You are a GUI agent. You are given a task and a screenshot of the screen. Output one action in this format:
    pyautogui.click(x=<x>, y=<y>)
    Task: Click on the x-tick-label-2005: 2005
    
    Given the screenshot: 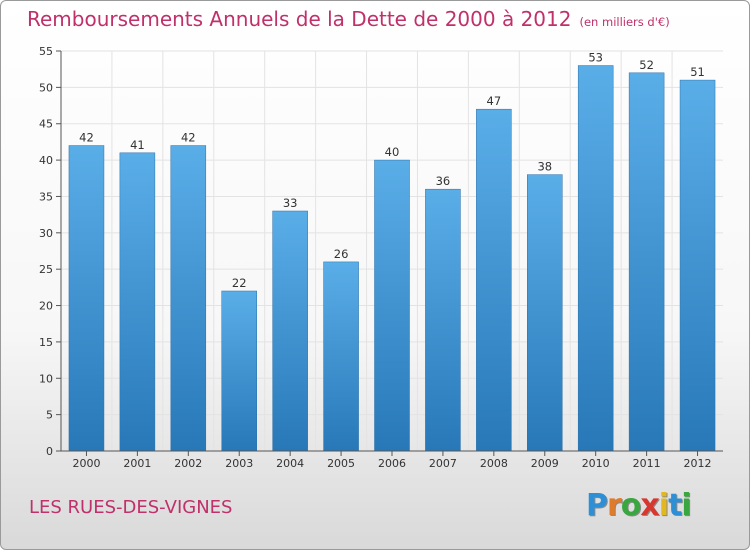 What is the action you would take?
    pyautogui.click(x=341, y=463)
    